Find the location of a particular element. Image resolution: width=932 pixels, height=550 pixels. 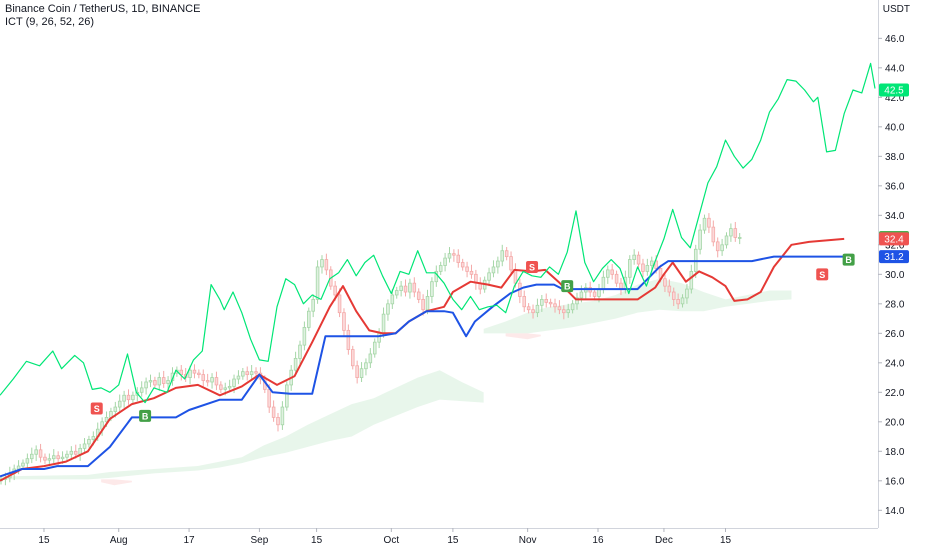

indicator-legend: ICT (9, 26, 52, 26) is located at coordinates (50, 22).